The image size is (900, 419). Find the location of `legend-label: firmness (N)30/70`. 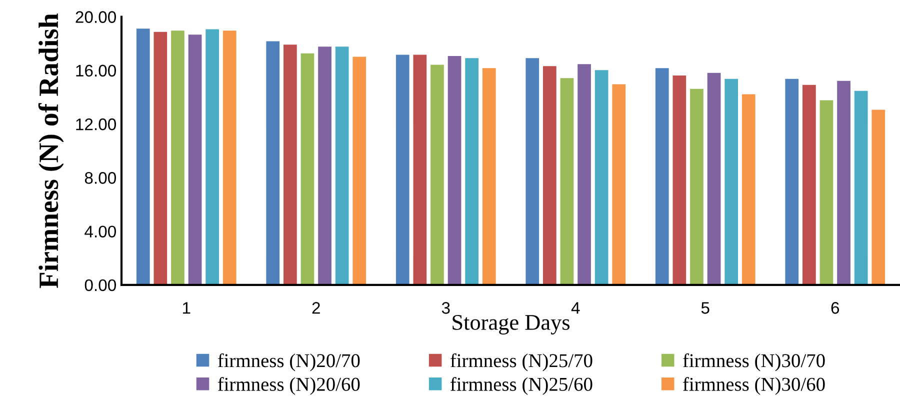

legend-label: firmness (N)30/70 is located at coordinates (754, 362).